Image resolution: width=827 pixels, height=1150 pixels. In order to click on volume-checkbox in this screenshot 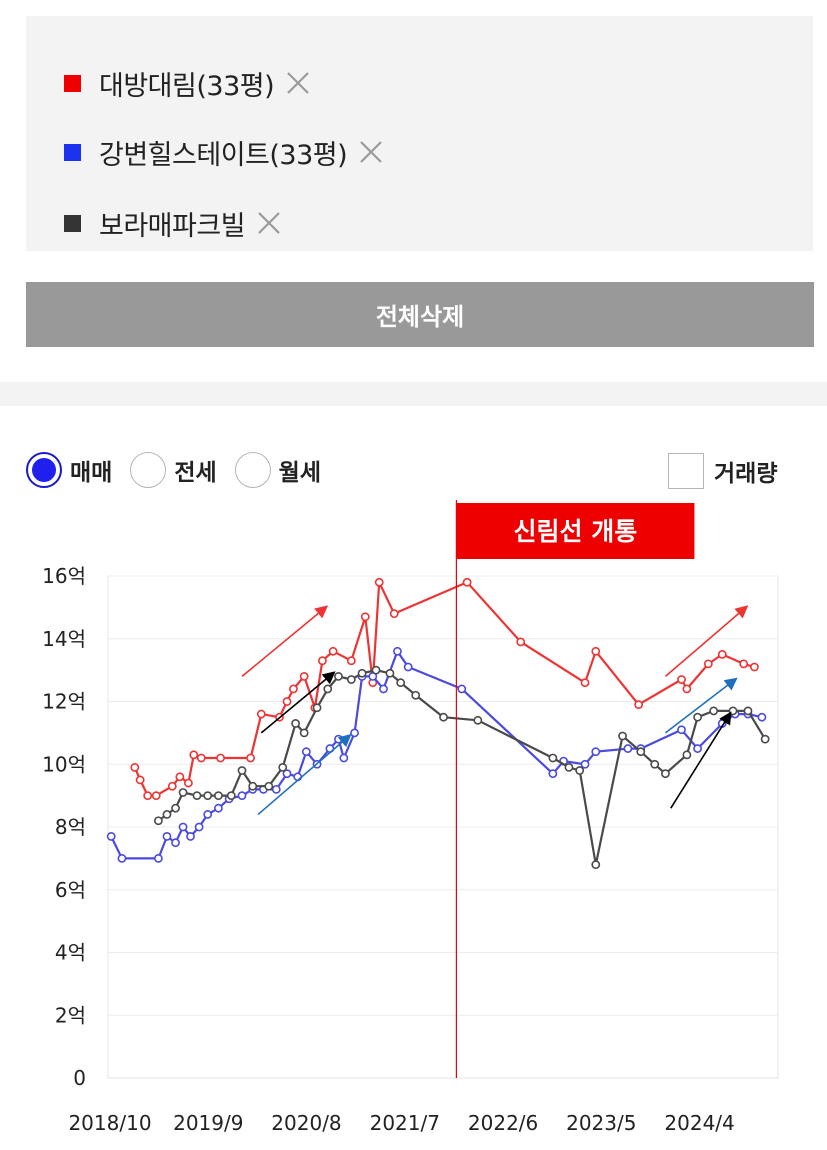, I will do `click(686, 471)`.